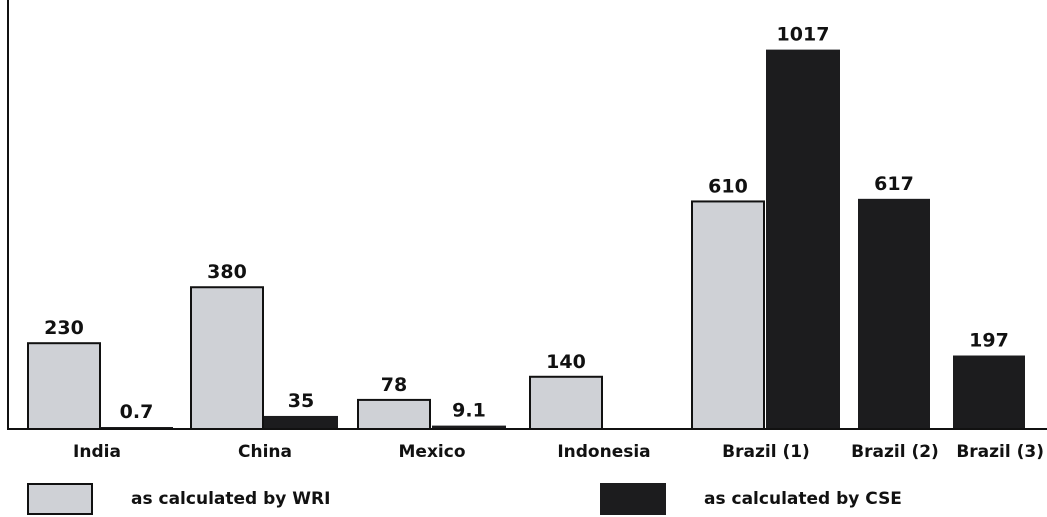  What do you see at coordinates (895, 452) in the screenshot?
I see `category-label: Brazil (2)` at bounding box center [895, 452].